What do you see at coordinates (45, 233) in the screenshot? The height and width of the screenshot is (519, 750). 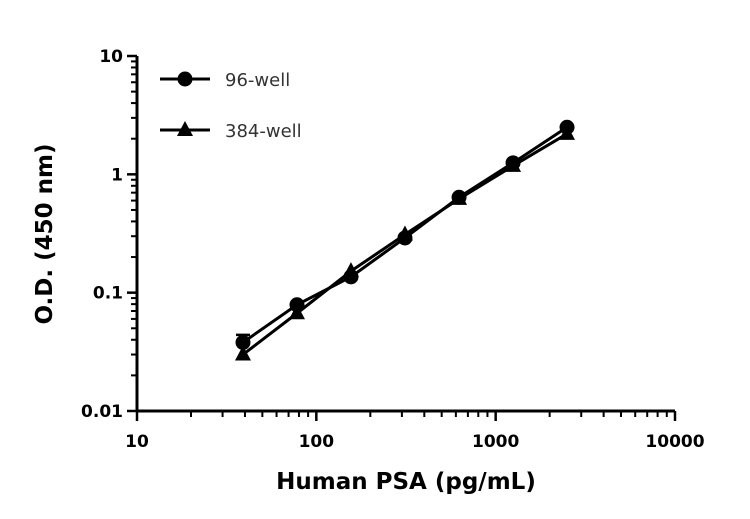 I see `y-axis-label: O.D. (450 nm)` at bounding box center [45, 233].